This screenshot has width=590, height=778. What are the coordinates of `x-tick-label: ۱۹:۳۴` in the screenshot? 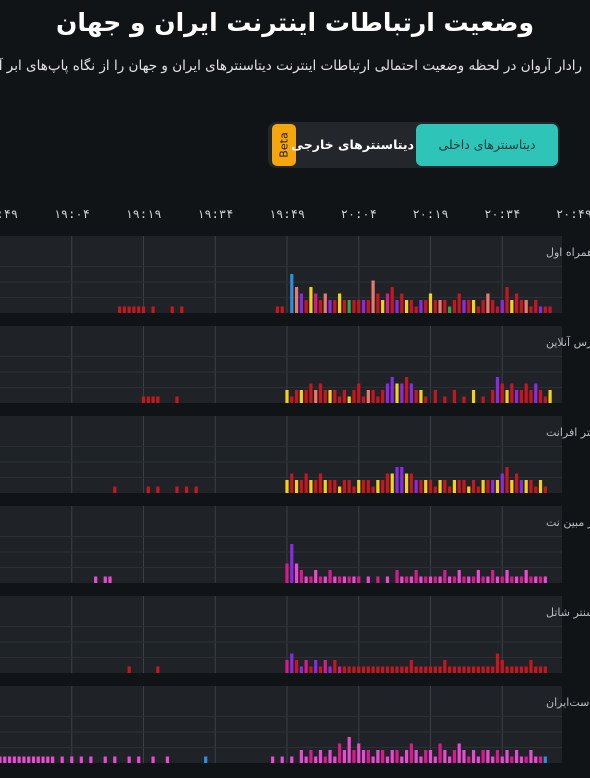 It's located at (215, 214).